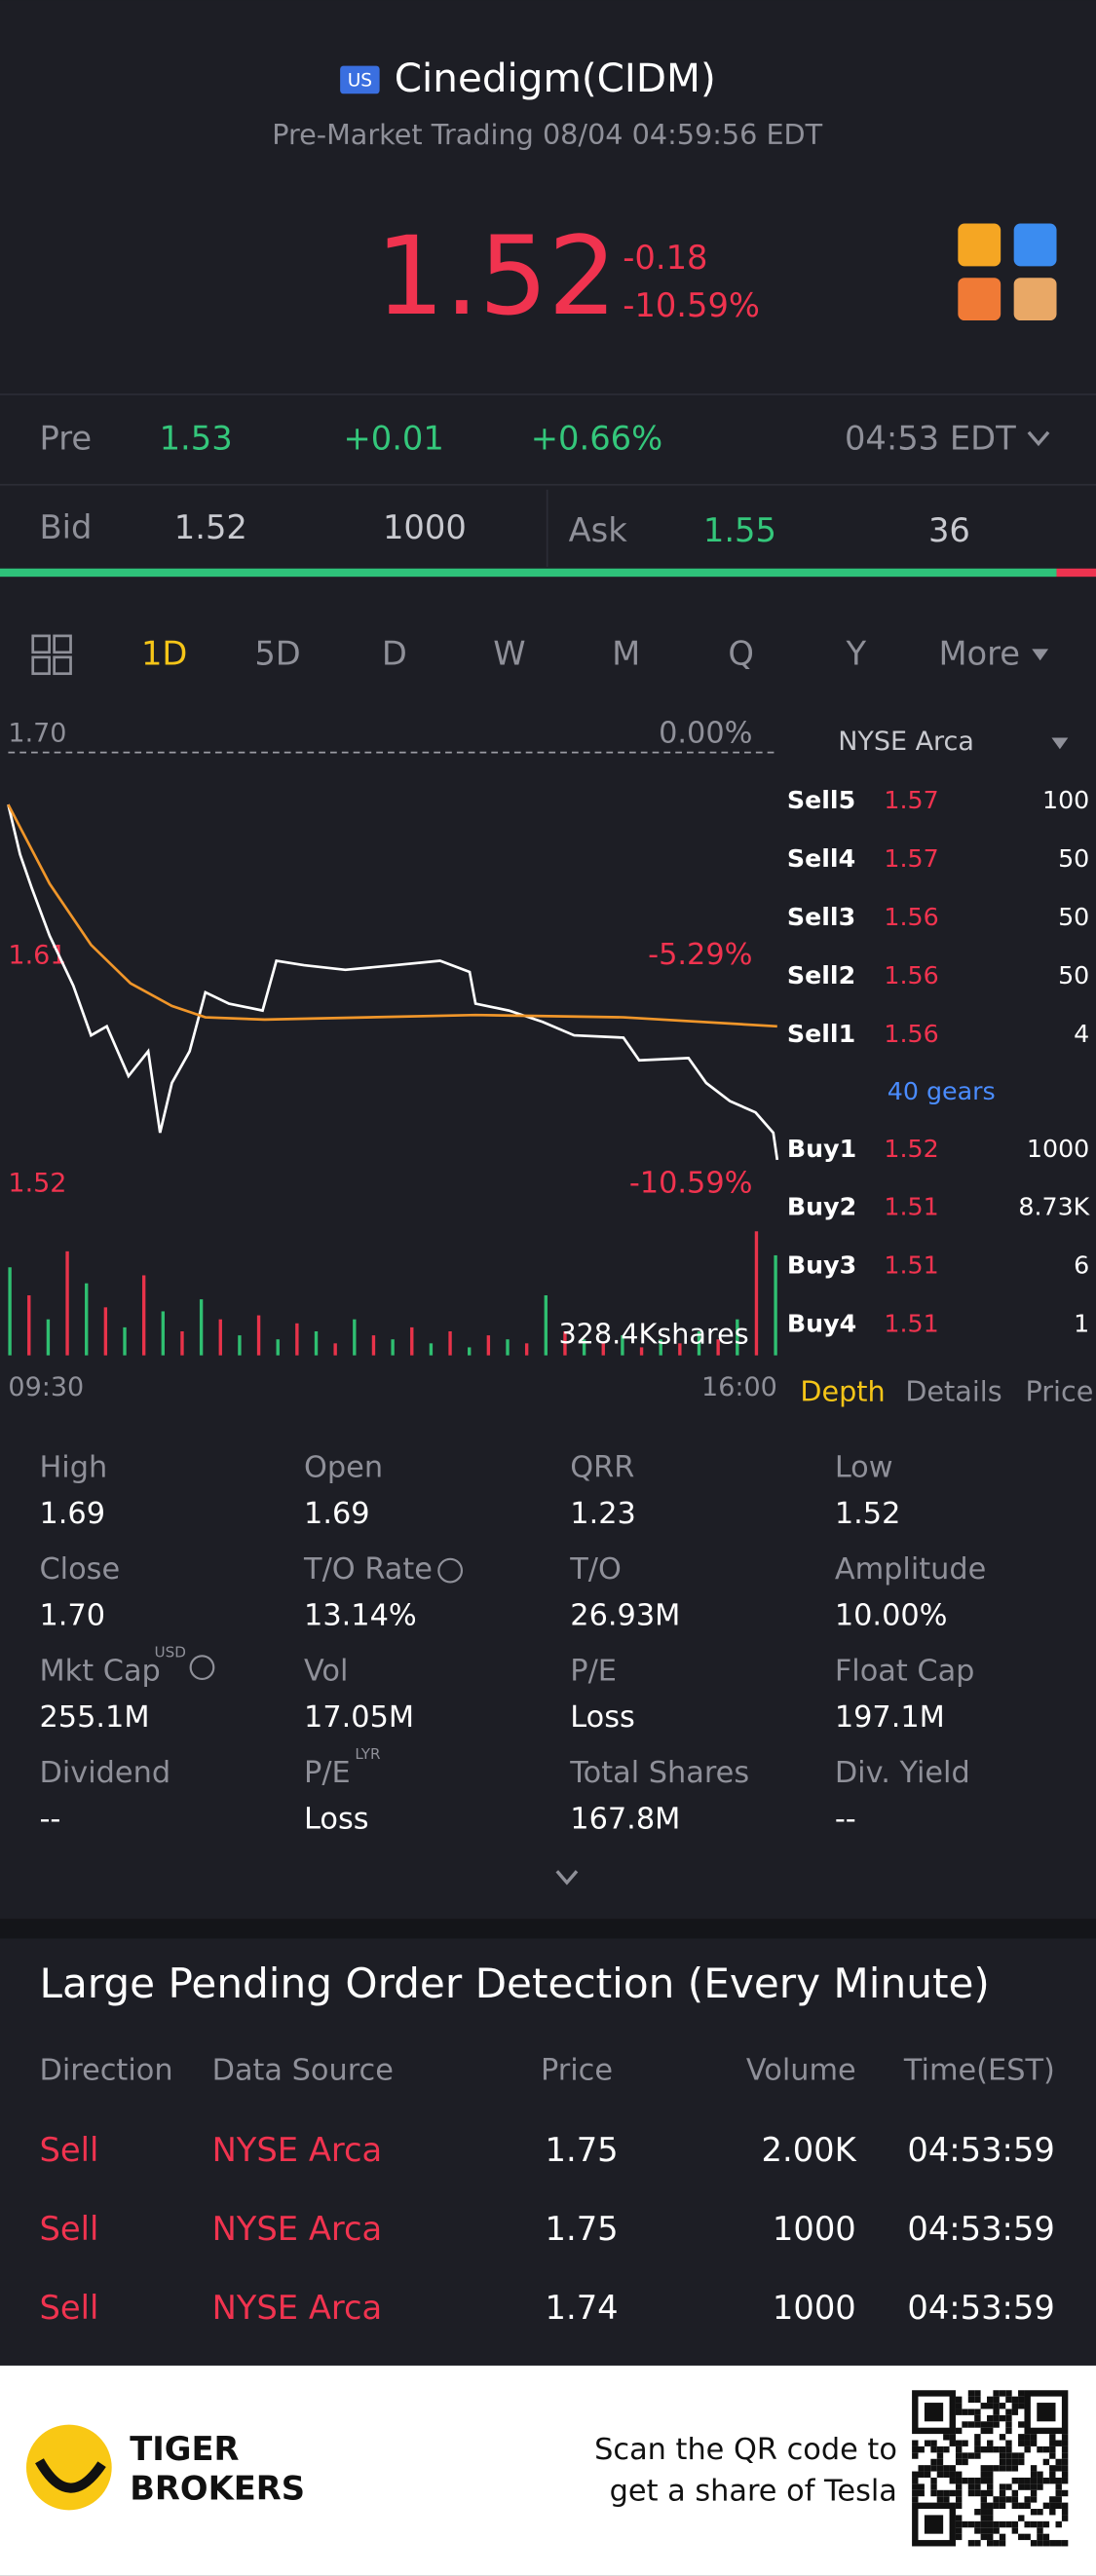 Image resolution: width=1096 pixels, height=2576 pixels. What do you see at coordinates (298, 2308) in the screenshot?
I see `cell: NYSE Arca` at bounding box center [298, 2308].